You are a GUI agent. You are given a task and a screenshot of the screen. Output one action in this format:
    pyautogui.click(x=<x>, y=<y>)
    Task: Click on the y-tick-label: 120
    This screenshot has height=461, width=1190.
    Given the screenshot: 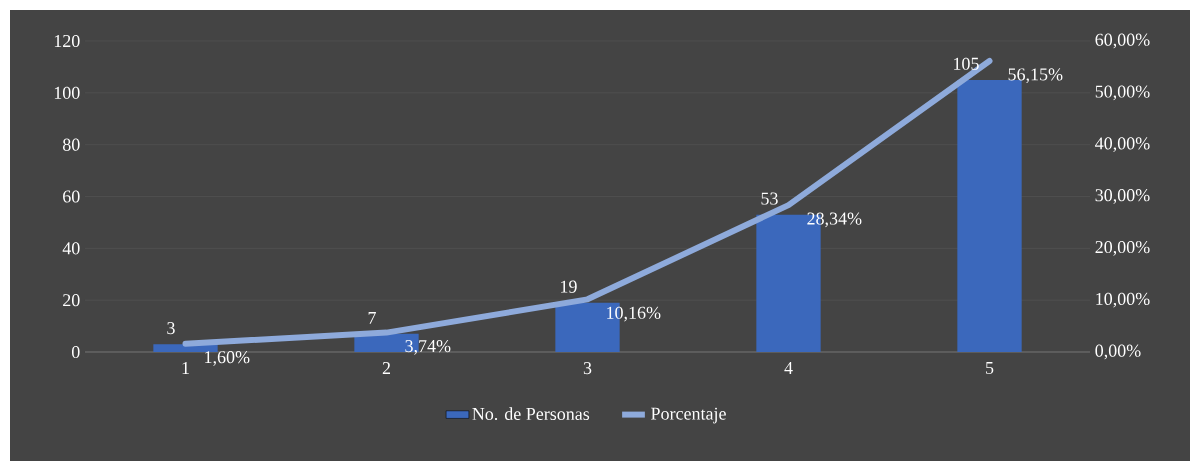 What is the action you would take?
    pyautogui.click(x=67, y=41)
    